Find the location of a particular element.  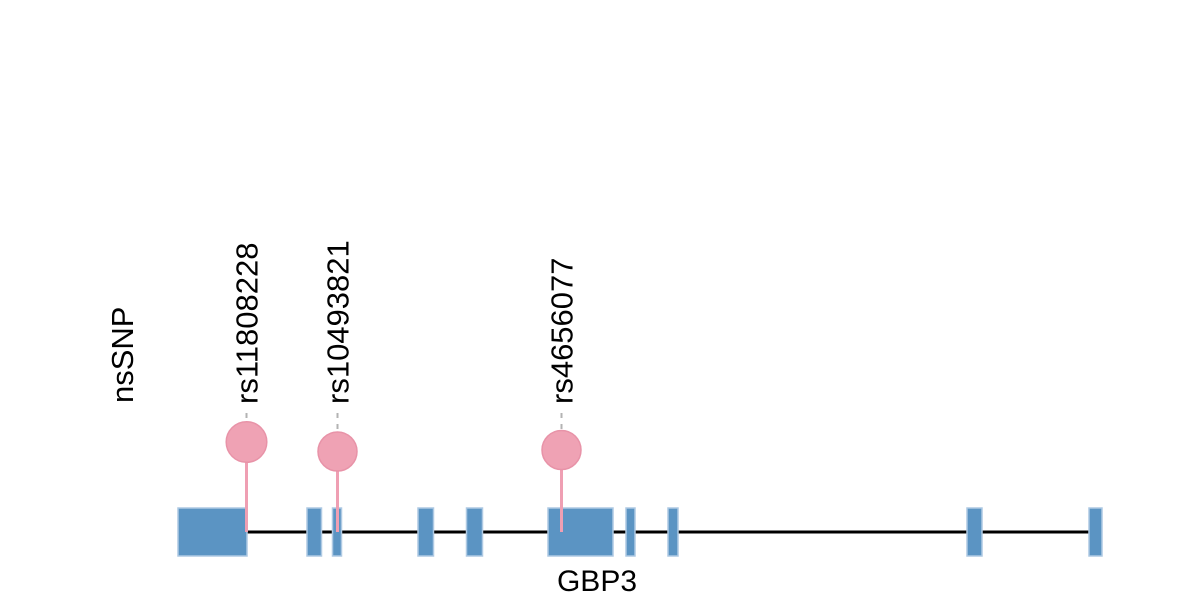

snp-label: rs11808228 is located at coordinates (247, 323).